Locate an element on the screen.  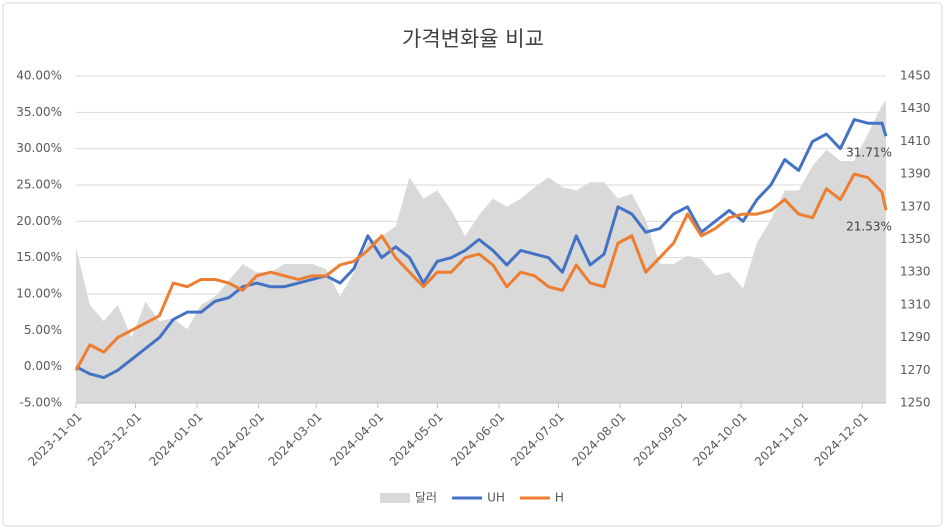
y2-tick-label: 1290 is located at coordinates (915, 337).